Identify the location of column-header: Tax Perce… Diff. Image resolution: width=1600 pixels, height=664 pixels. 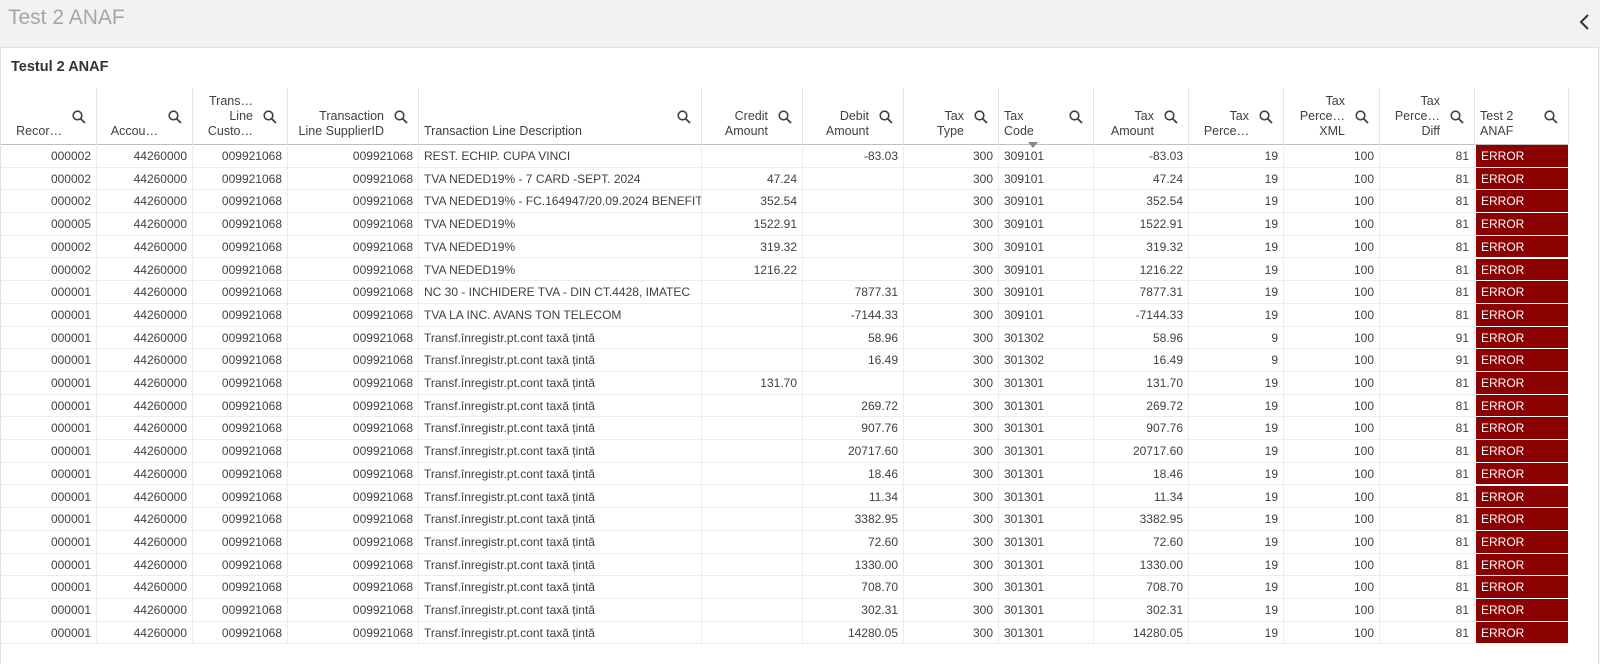
(1427, 116).